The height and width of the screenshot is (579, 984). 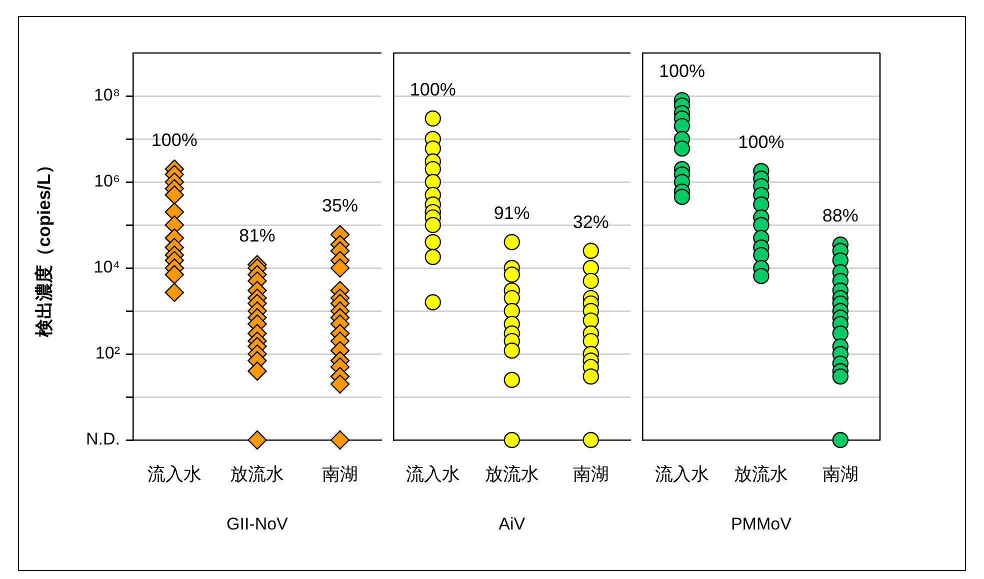 I want to click on annotation: 35%, so click(x=340, y=206).